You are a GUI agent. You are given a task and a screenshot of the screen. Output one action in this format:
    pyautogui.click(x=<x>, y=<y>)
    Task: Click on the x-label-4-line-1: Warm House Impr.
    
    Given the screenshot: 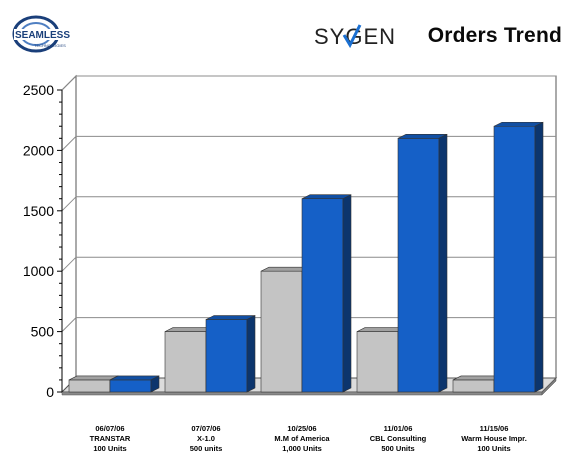 What is the action you would take?
    pyautogui.click(x=494, y=438)
    